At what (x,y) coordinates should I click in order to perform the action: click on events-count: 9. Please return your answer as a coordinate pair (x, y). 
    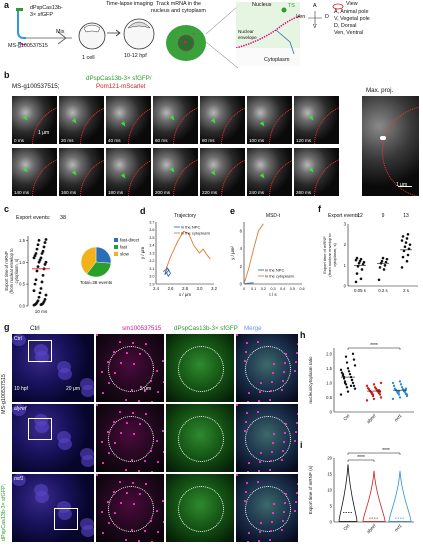
    Looking at the image, I should click on (383, 216).